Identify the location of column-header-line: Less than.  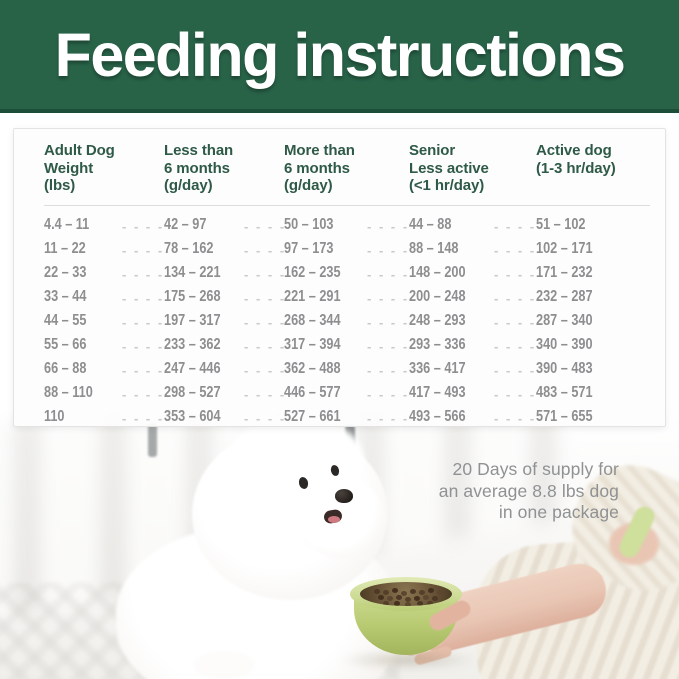
(199, 150).